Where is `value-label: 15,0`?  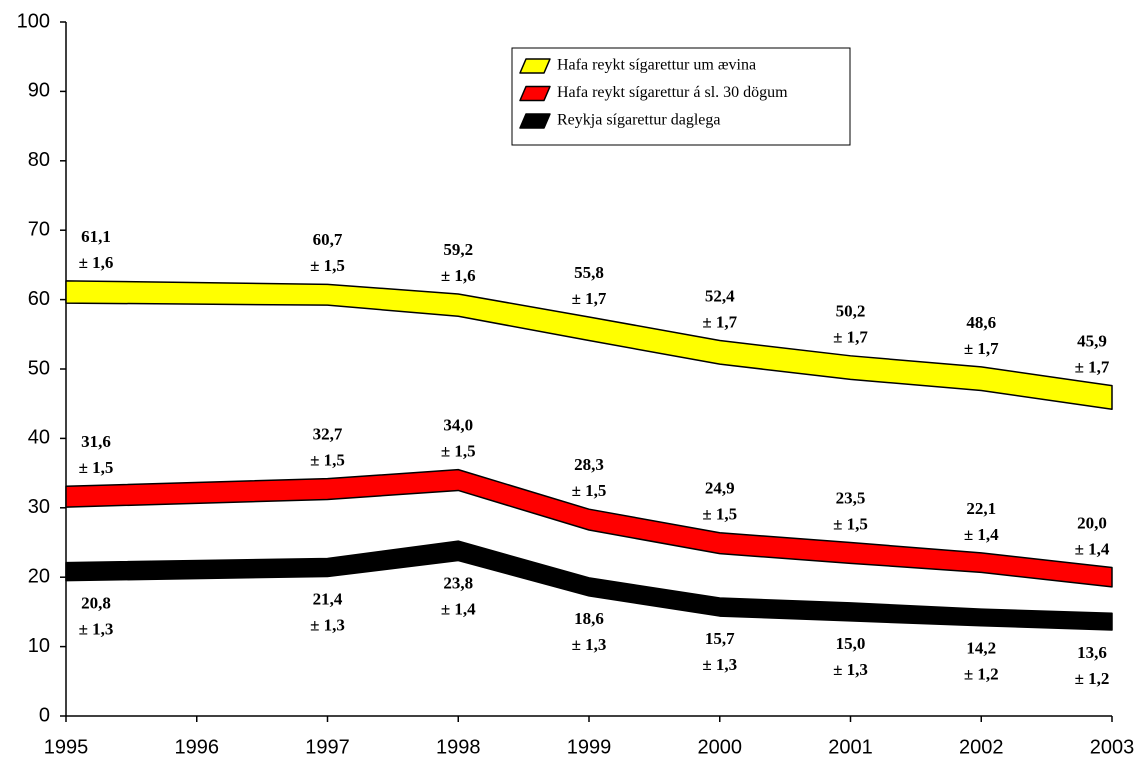 value-label: 15,0 is located at coordinates (851, 643).